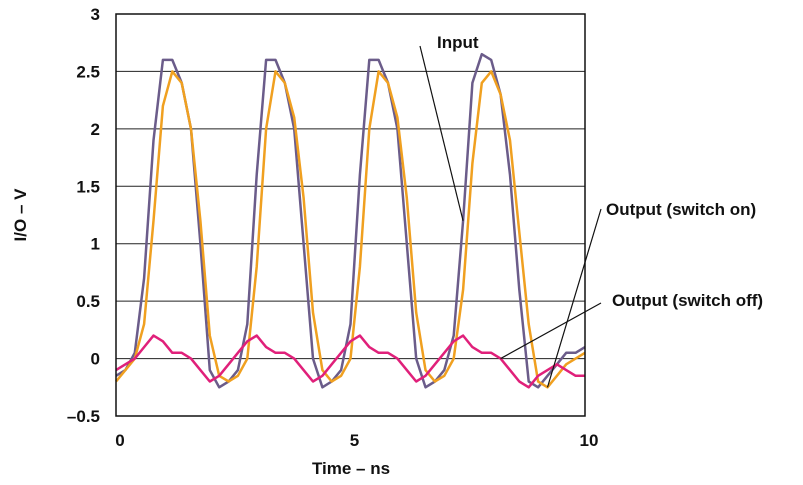 Image resolution: width=803 pixels, height=485 pixels. Describe the element at coordinates (83, 215) in the screenshot. I see `y-tick-labels: 3 2.5 2 1.5 1 0.5 0 –0.5` at that location.